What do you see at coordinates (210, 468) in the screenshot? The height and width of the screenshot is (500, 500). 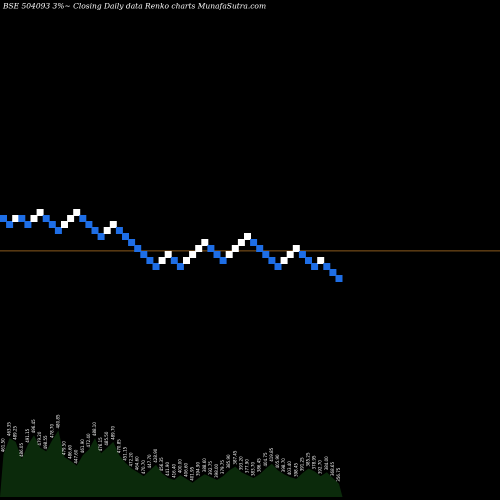 I see `price-label: 392.75` at bounding box center [210, 468].